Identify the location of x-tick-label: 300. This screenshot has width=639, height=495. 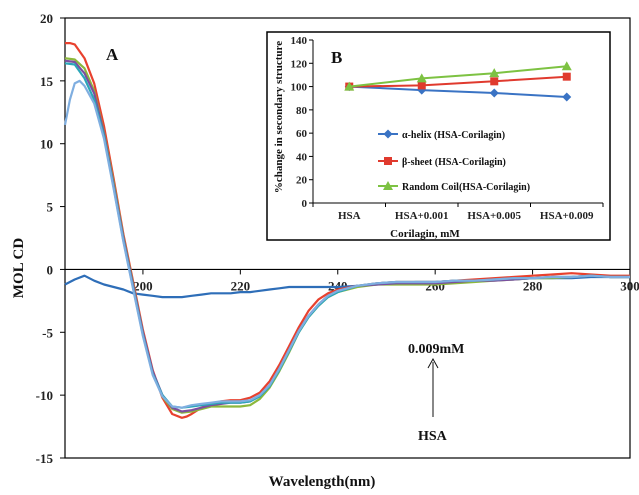
(629, 285).